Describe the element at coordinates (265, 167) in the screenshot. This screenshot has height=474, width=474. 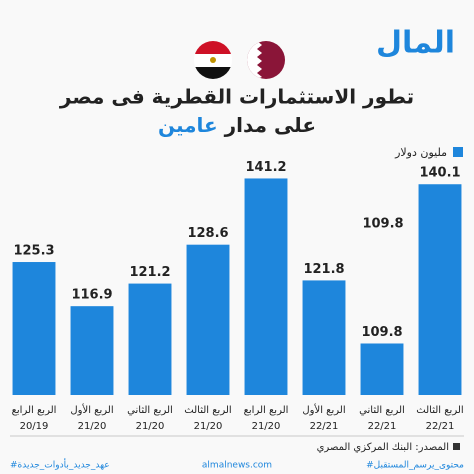
I see `value-label: 141.2` at that location.